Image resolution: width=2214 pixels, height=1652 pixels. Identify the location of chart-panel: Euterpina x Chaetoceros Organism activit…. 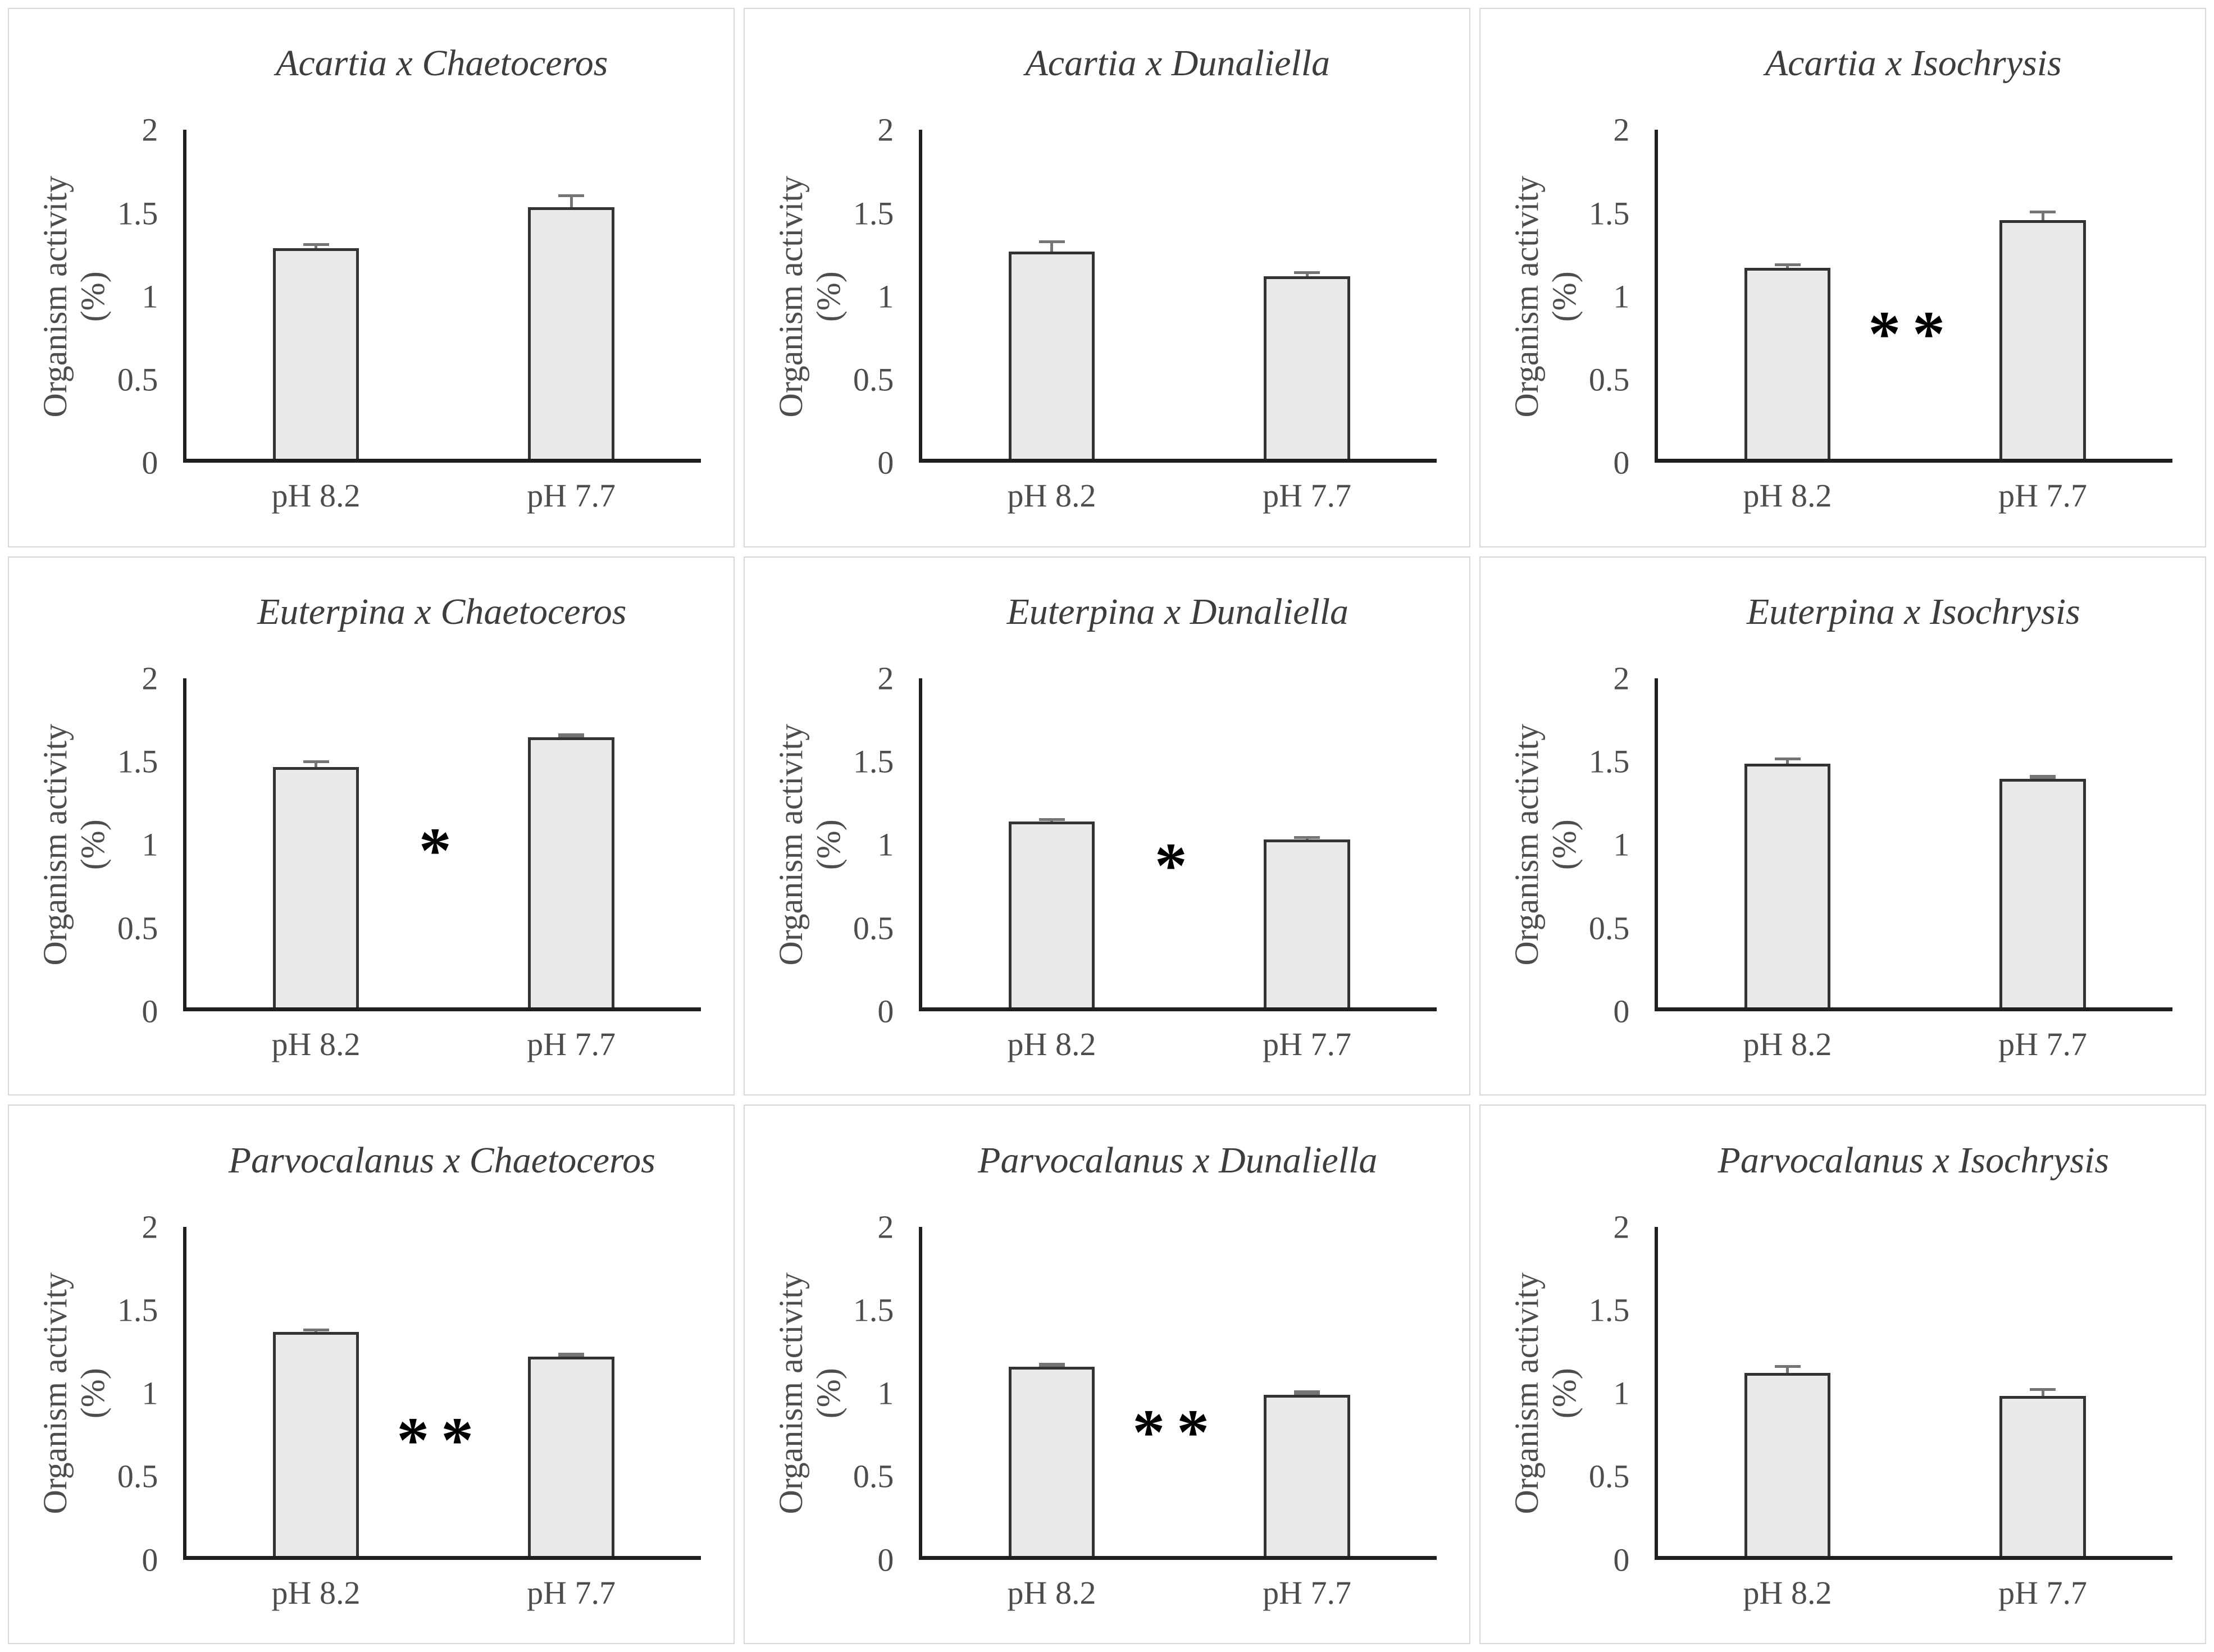
(372, 826).